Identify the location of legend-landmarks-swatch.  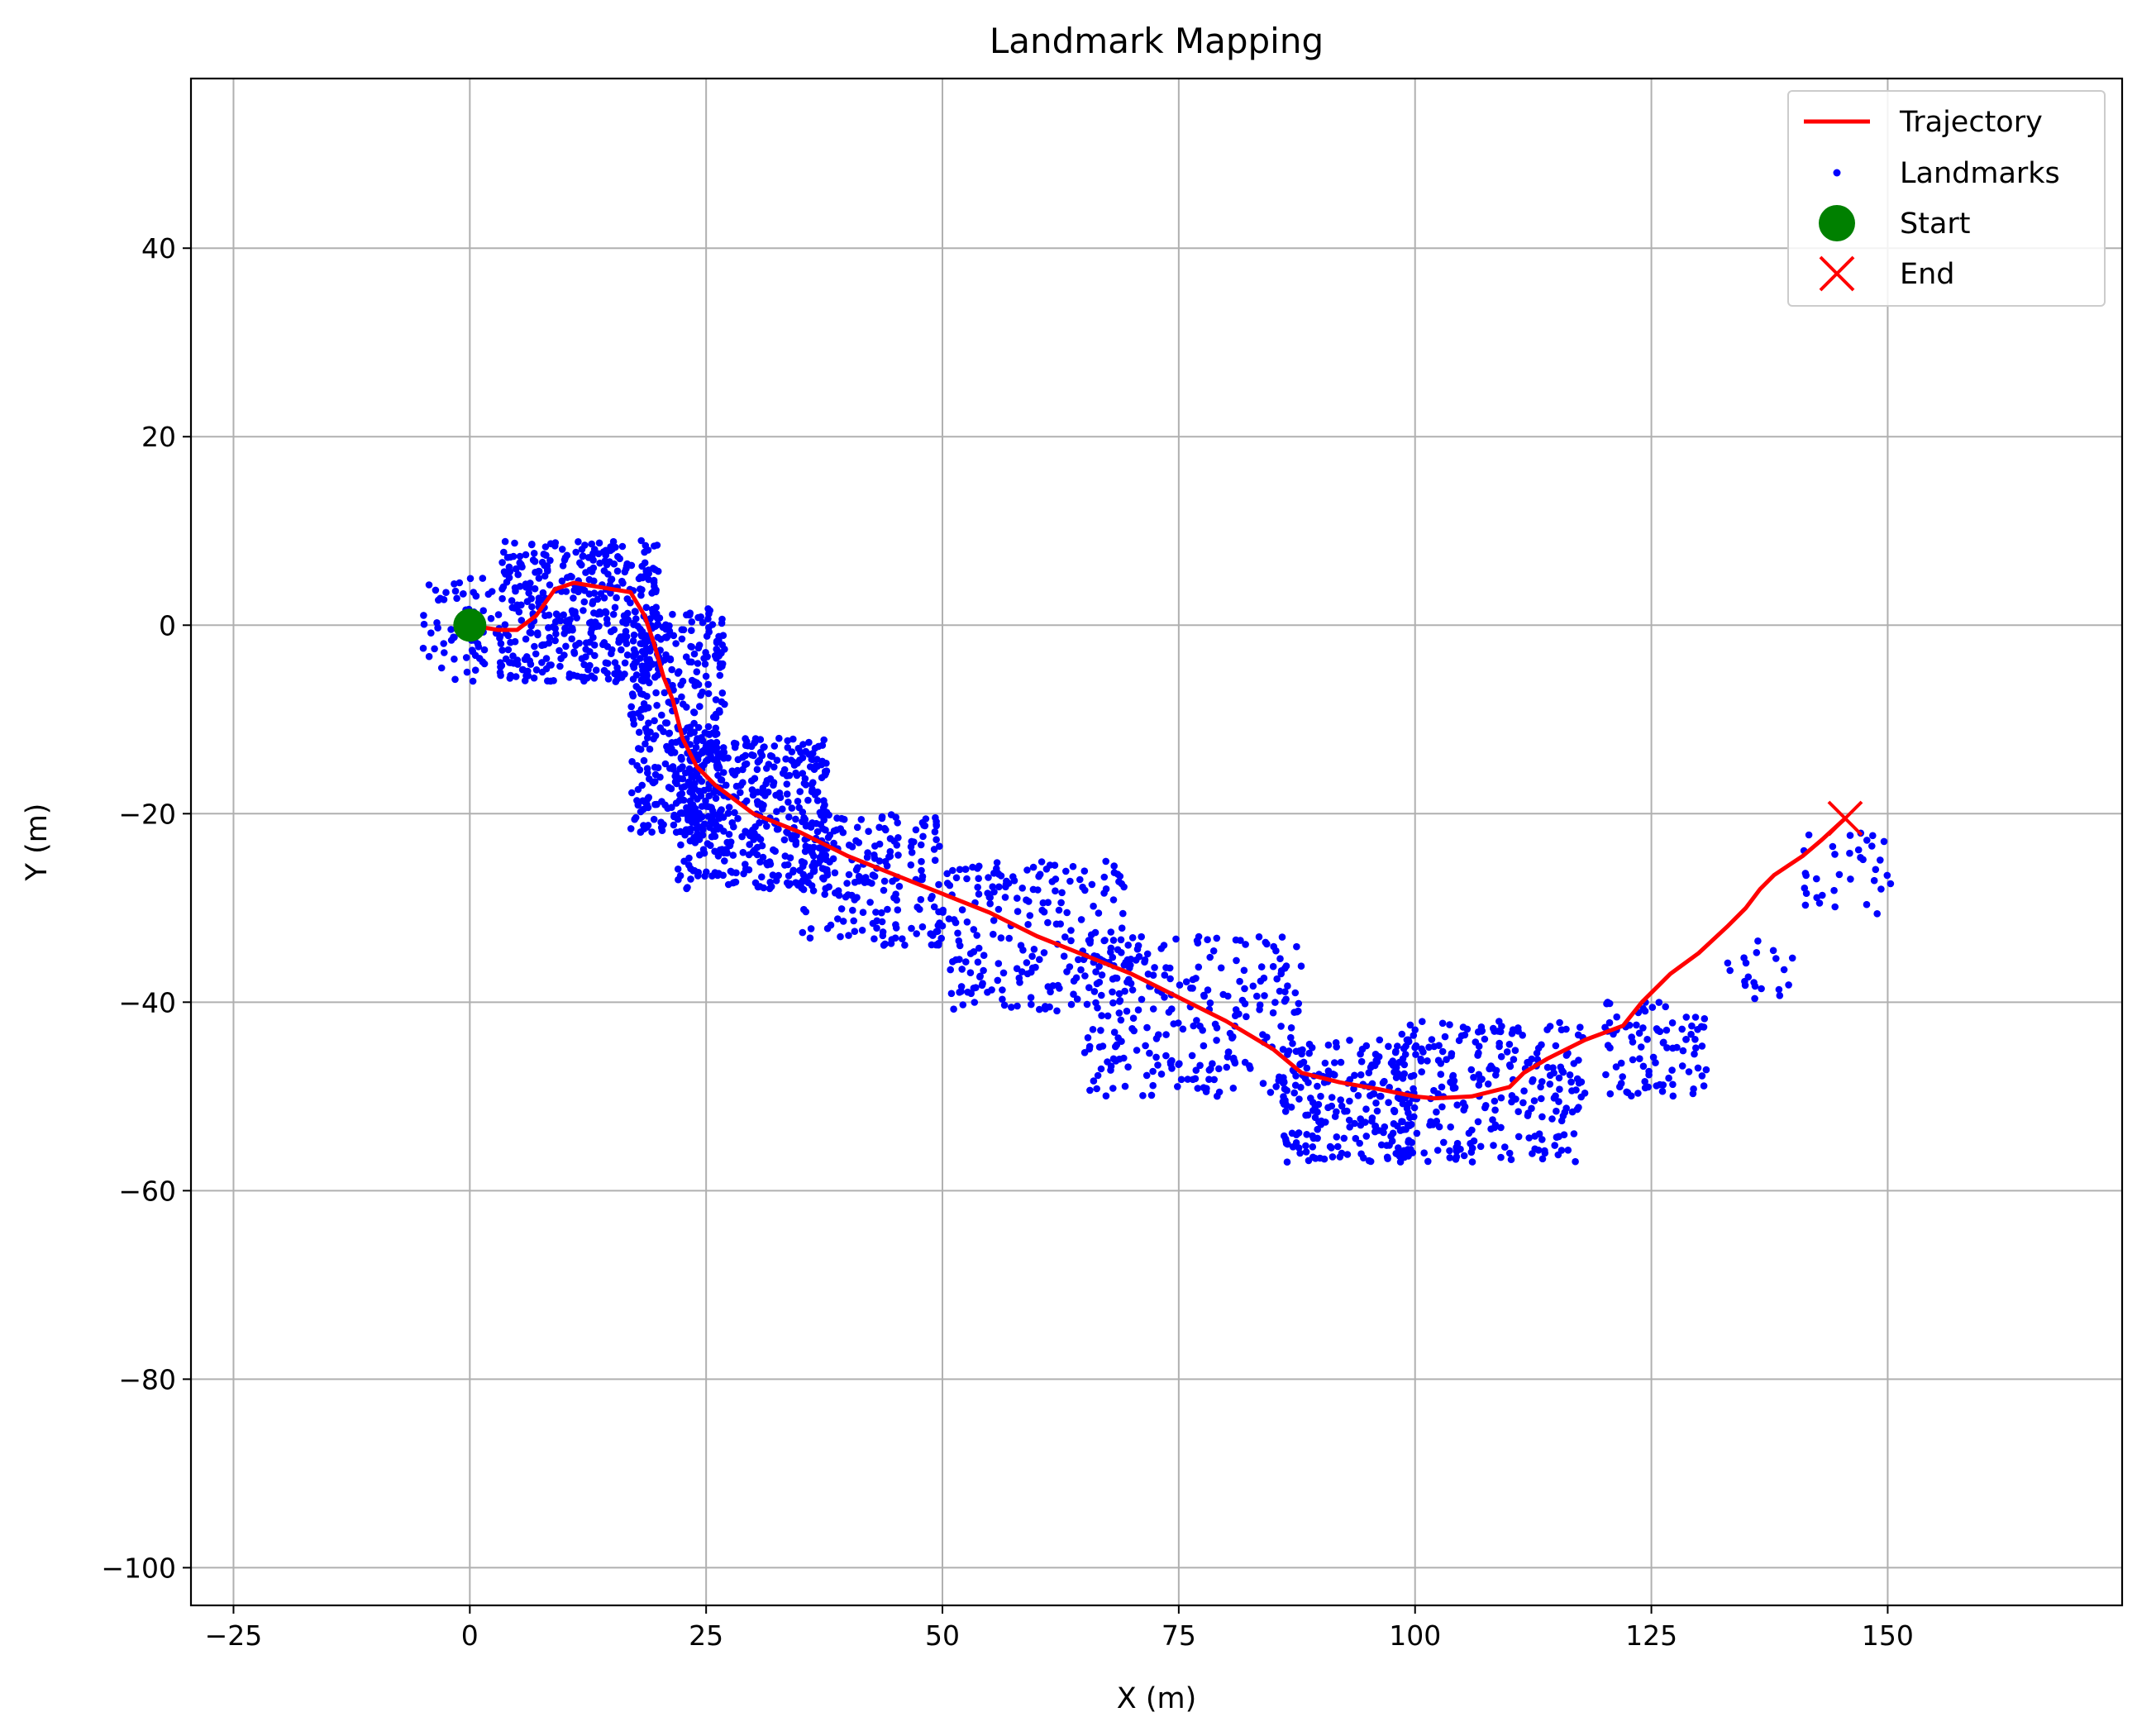
(1837, 173).